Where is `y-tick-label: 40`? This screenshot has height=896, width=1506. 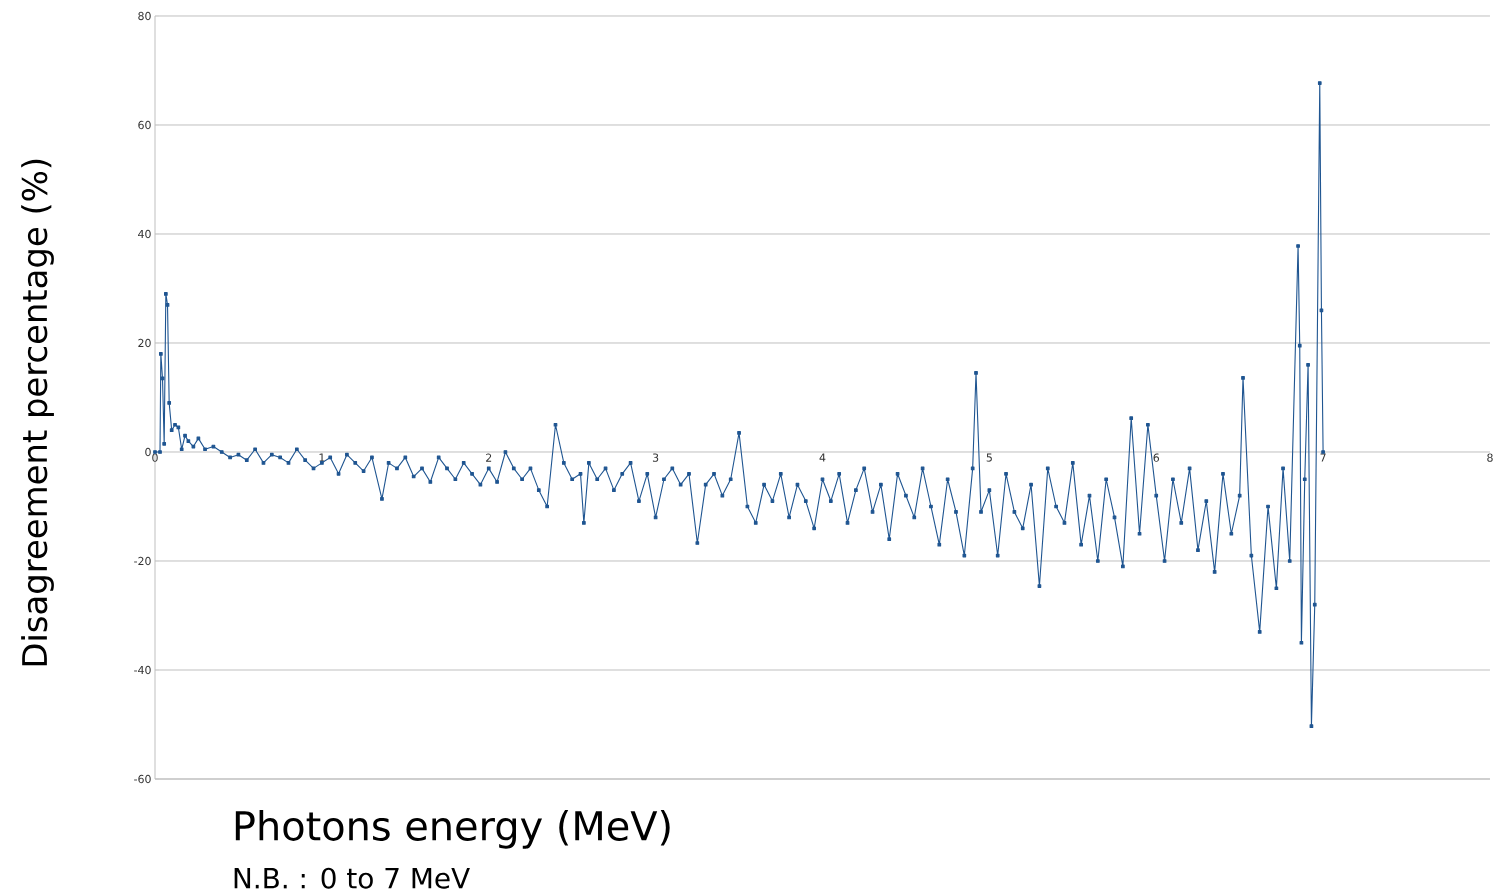 y-tick-label: 40 is located at coordinates (144, 234).